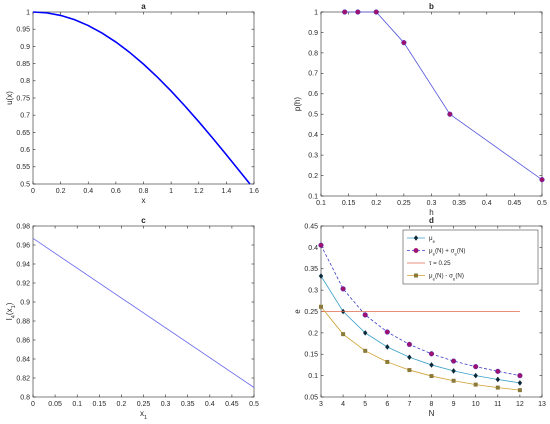 The width and height of the screenshot is (550, 424). Describe the element at coordinates (311, 269) in the screenshot. I see `y-tick-label: 0.35` at that location.